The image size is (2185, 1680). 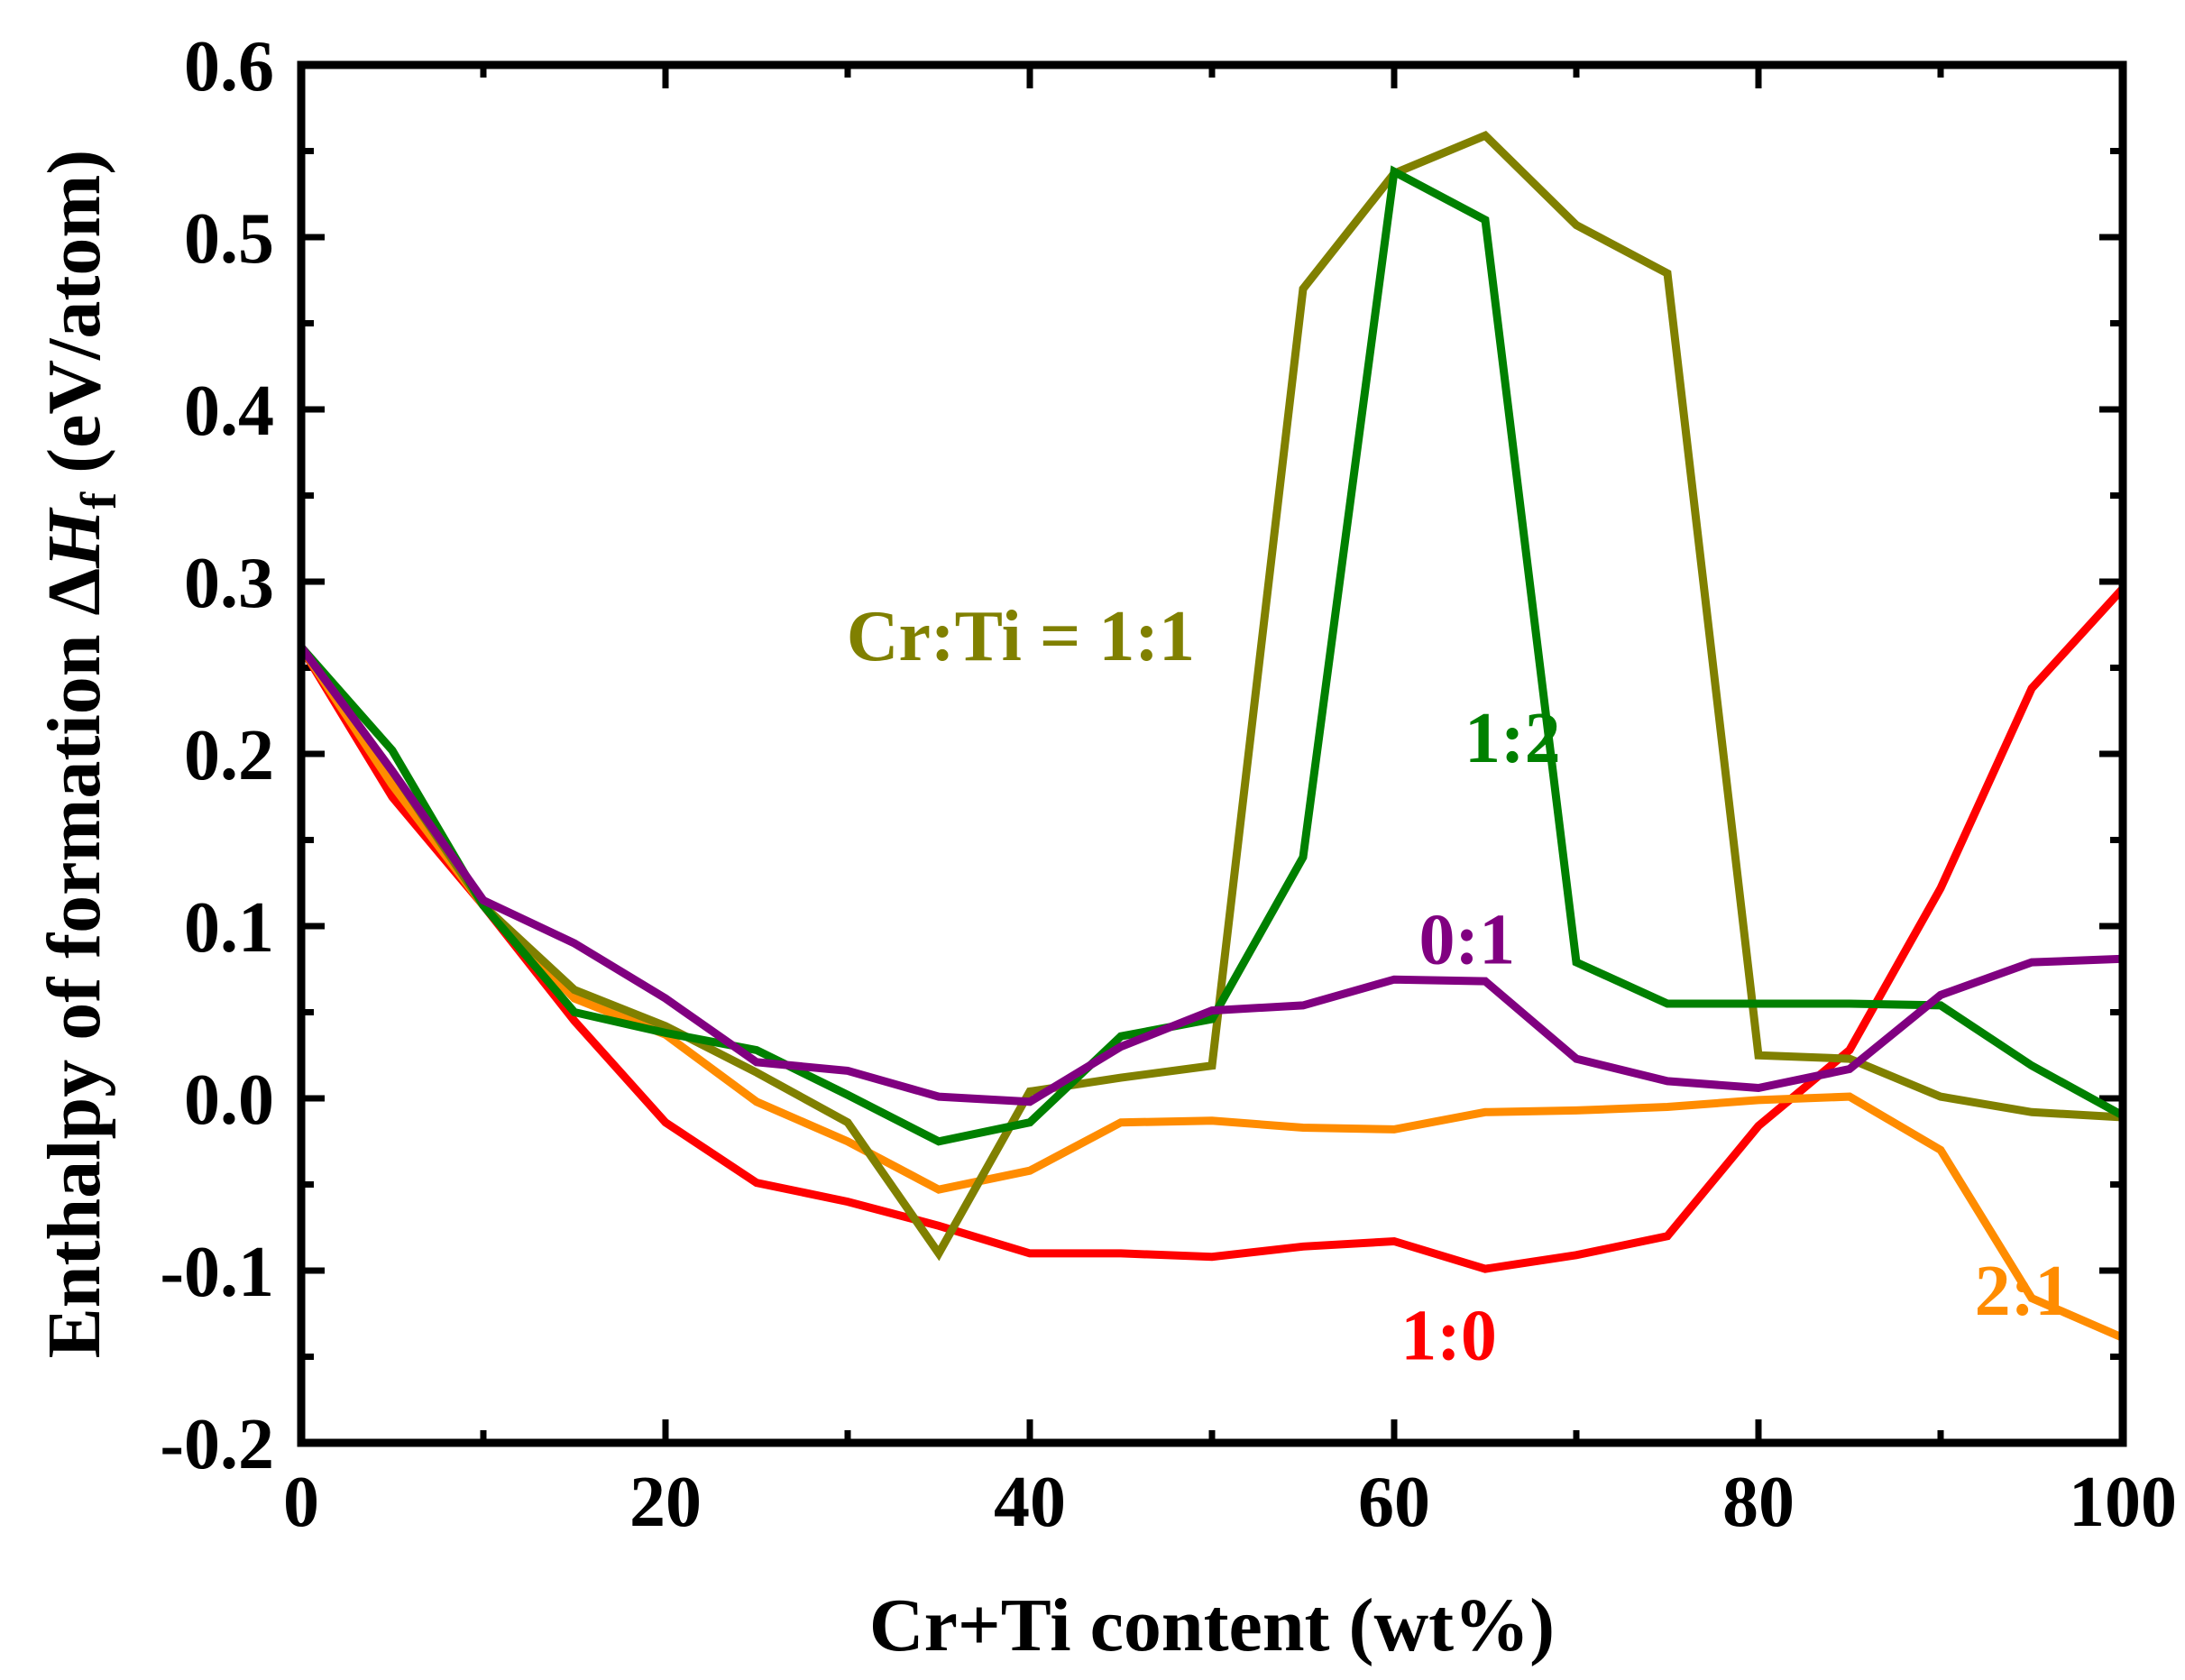 I want to click on series-label-1-2: 1:2, so click(x=1512, y=738).